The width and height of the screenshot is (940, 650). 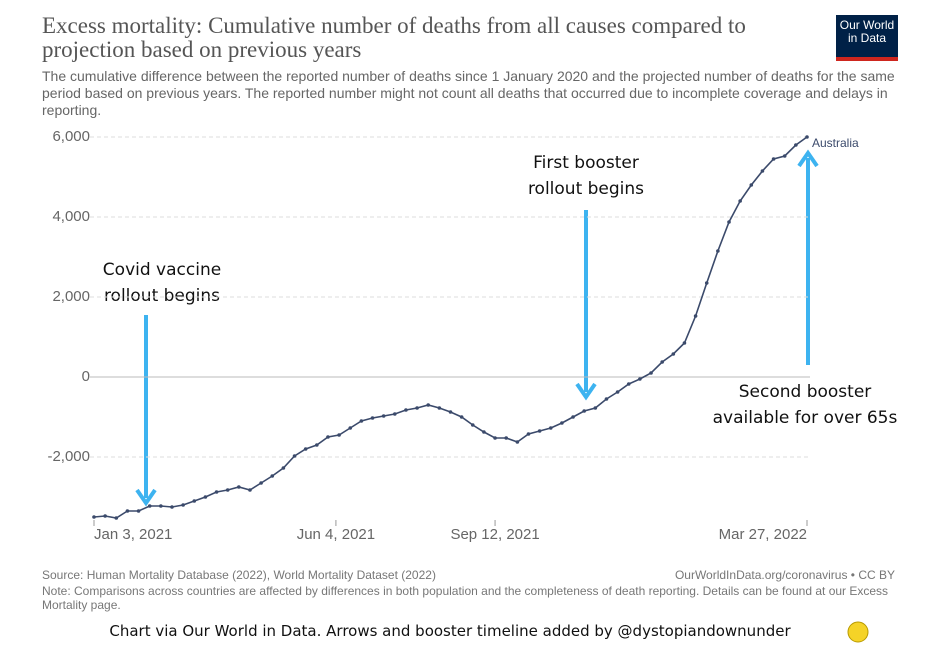 What do you see at coordinates (763, 534) in the screenshot?
I see `x-tick-label: Mar 27, 2022` at bounding box center [763, 534].